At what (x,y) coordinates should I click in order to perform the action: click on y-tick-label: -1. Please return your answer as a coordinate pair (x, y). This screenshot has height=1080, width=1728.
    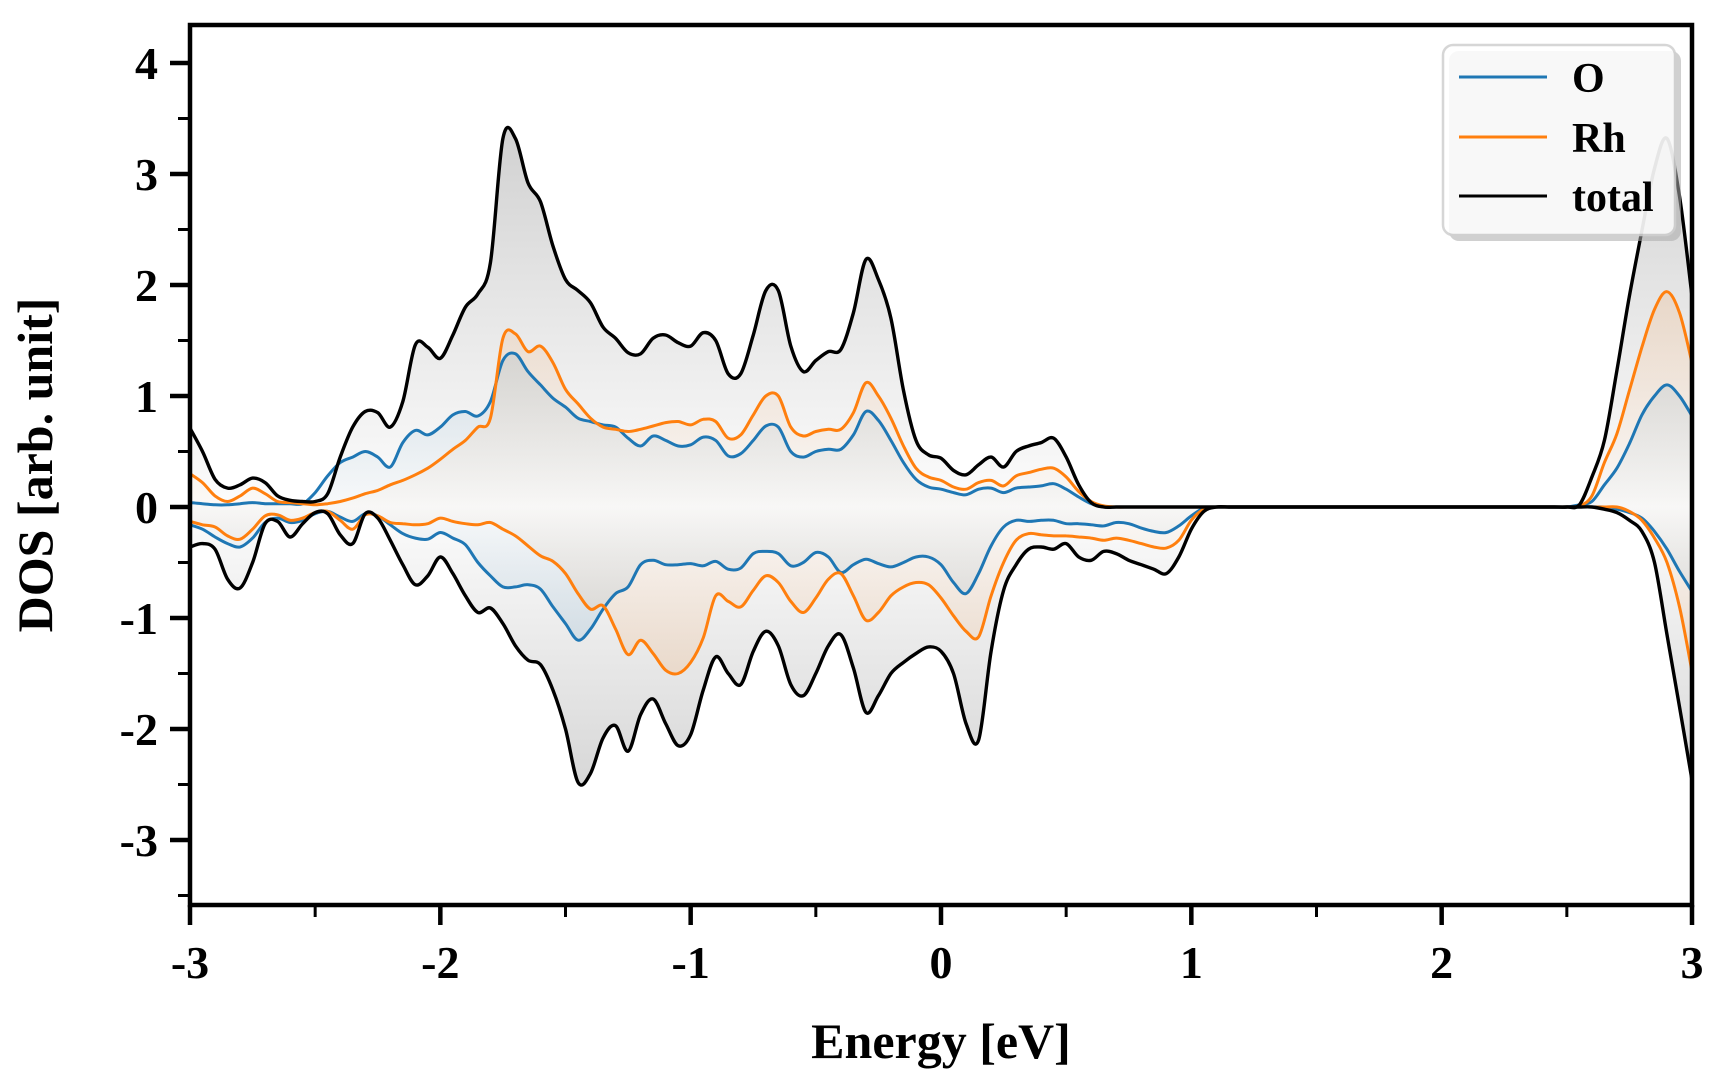
    Looking at the image, I should click on (139, 618).